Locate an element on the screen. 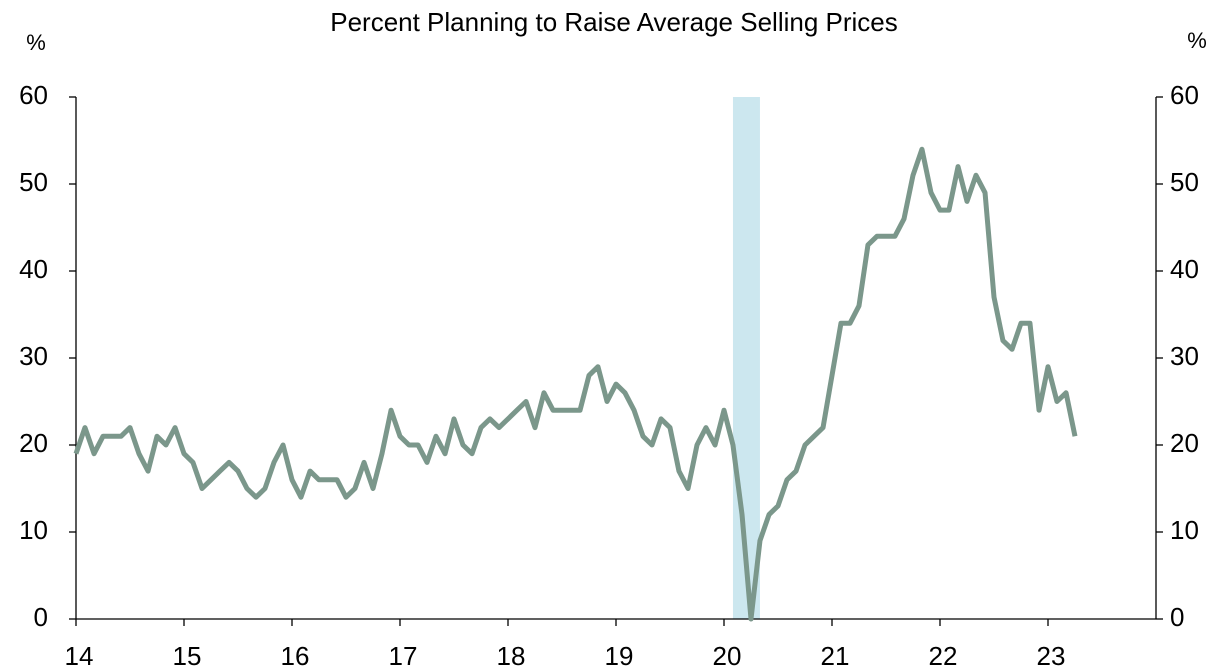  y2-tick-label: 20 is located at coordinates (1184, 443).